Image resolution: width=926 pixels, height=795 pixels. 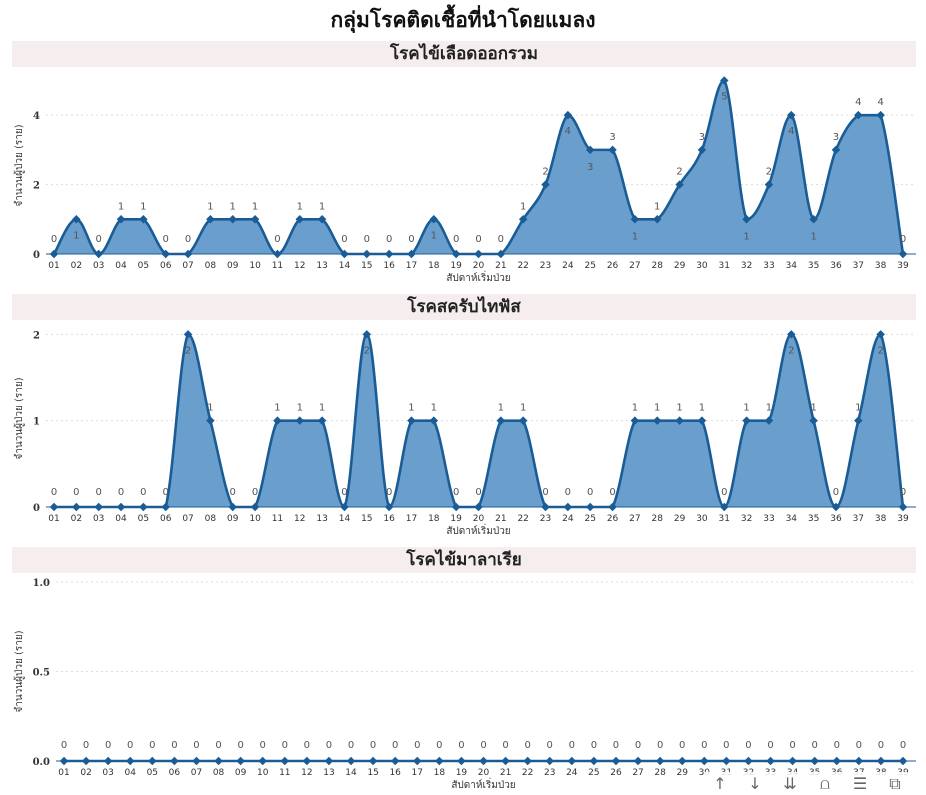 What do you see at coordinates (755, 783) in the screenshot?
I see `arrow-down-icon: ↓` at bounding box center [755, 783].